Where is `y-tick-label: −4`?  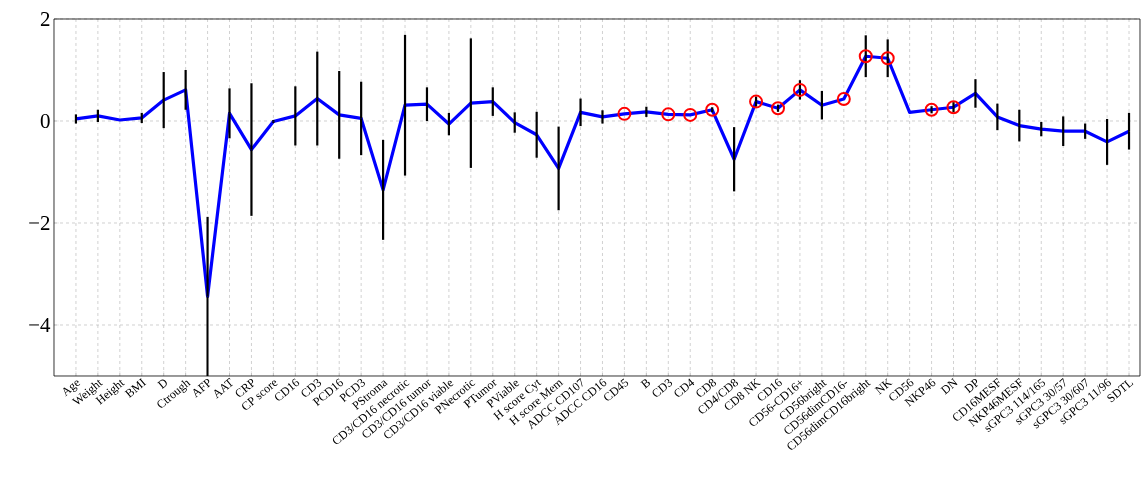 y-tick-label: −4 is located at coordinates (40, 325).